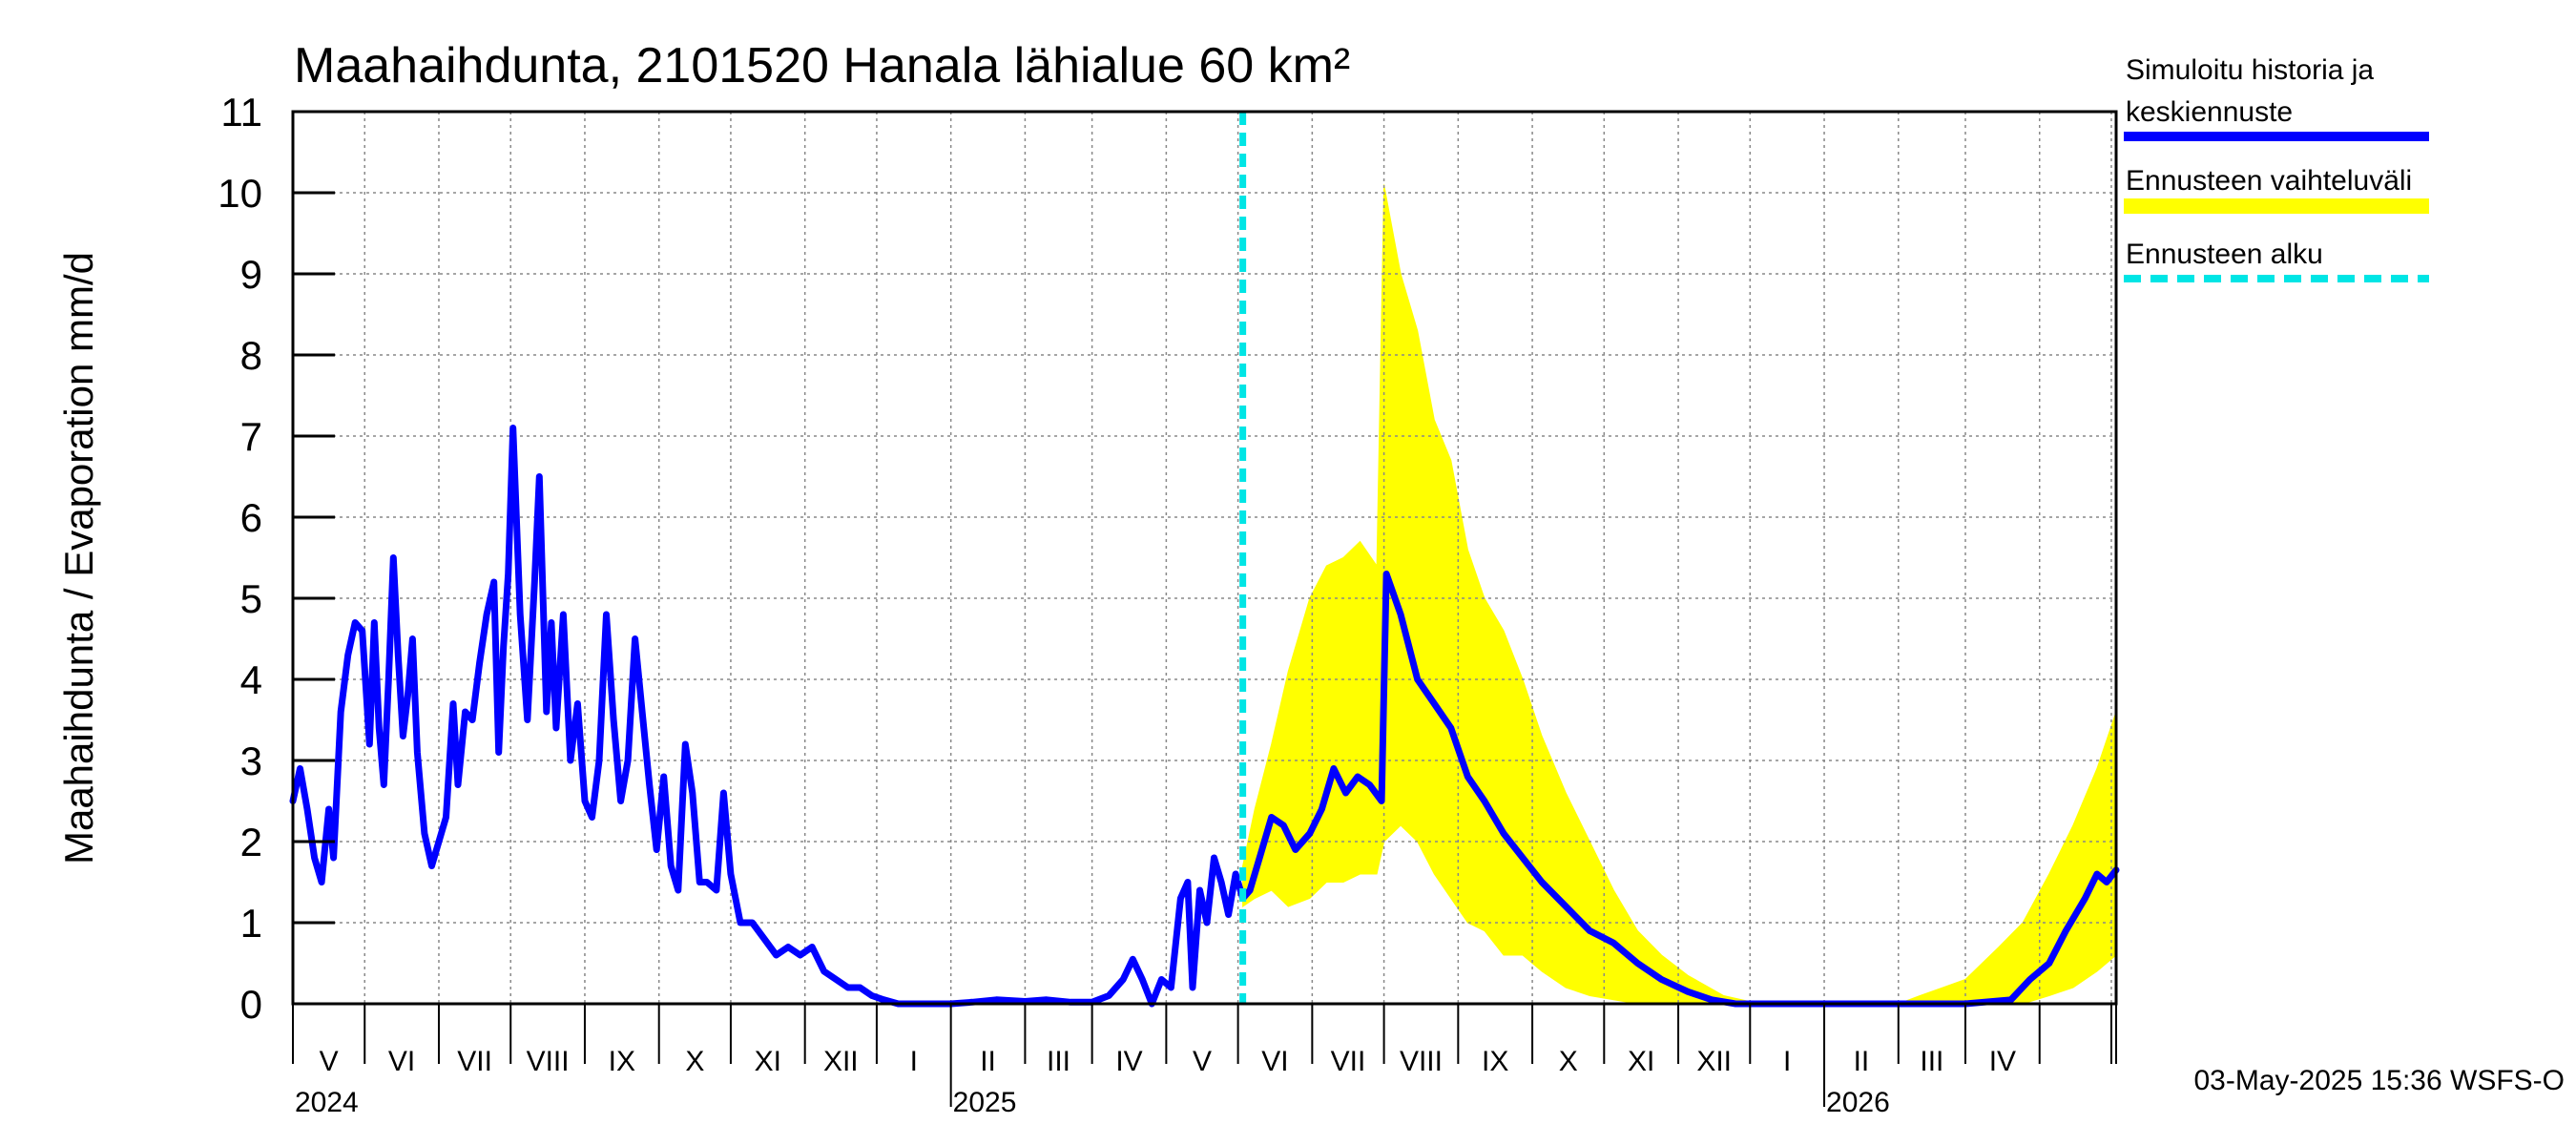 The width and height of the screenshot is (2576, 1145). Describe the element at coordinates (241, 113) in the screenshot. I see `y-tick-label: 11` at that location.